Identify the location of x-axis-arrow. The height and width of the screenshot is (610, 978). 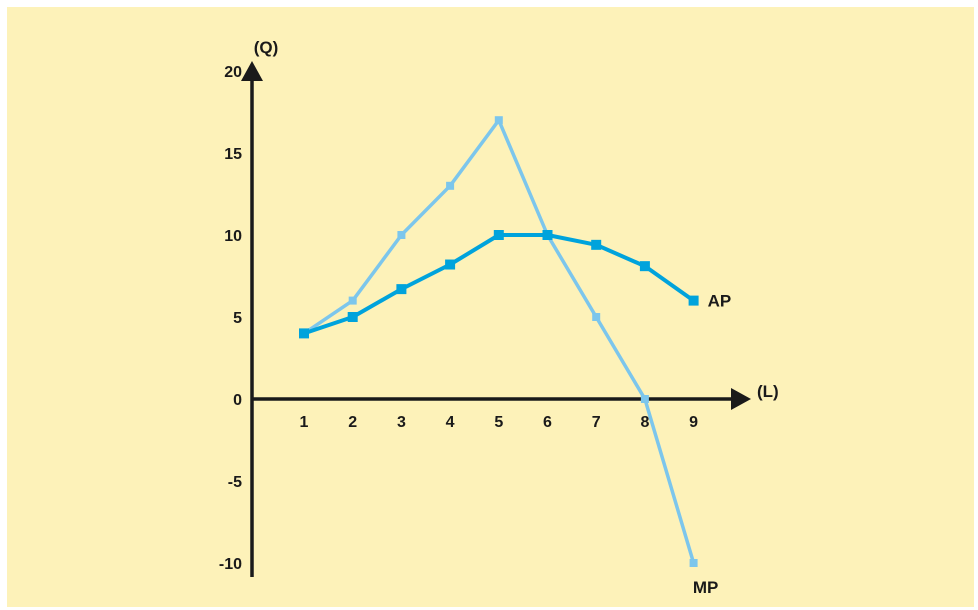
(741, 399).